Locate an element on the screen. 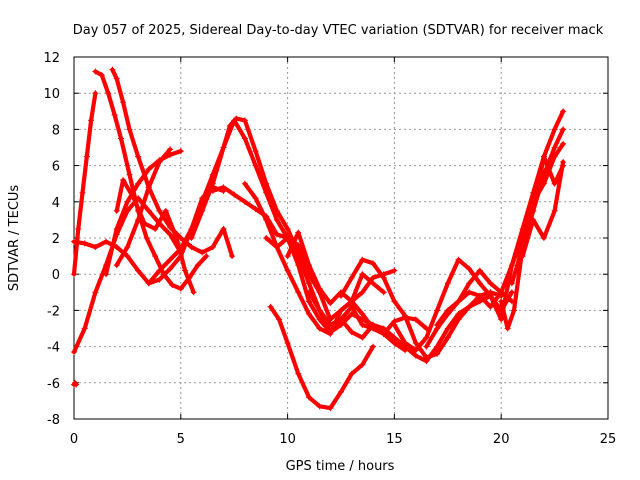  x-tick-label: 20 is located at coordinates (501, 439).